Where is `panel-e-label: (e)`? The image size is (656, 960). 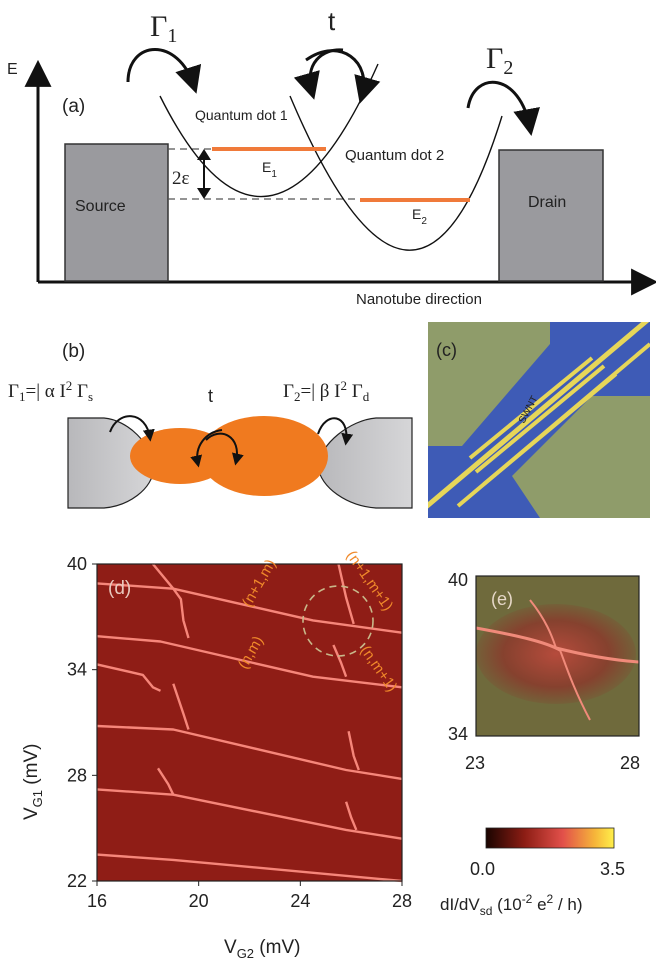
panel-e-label: (e) is located at coordinates (502, 599).